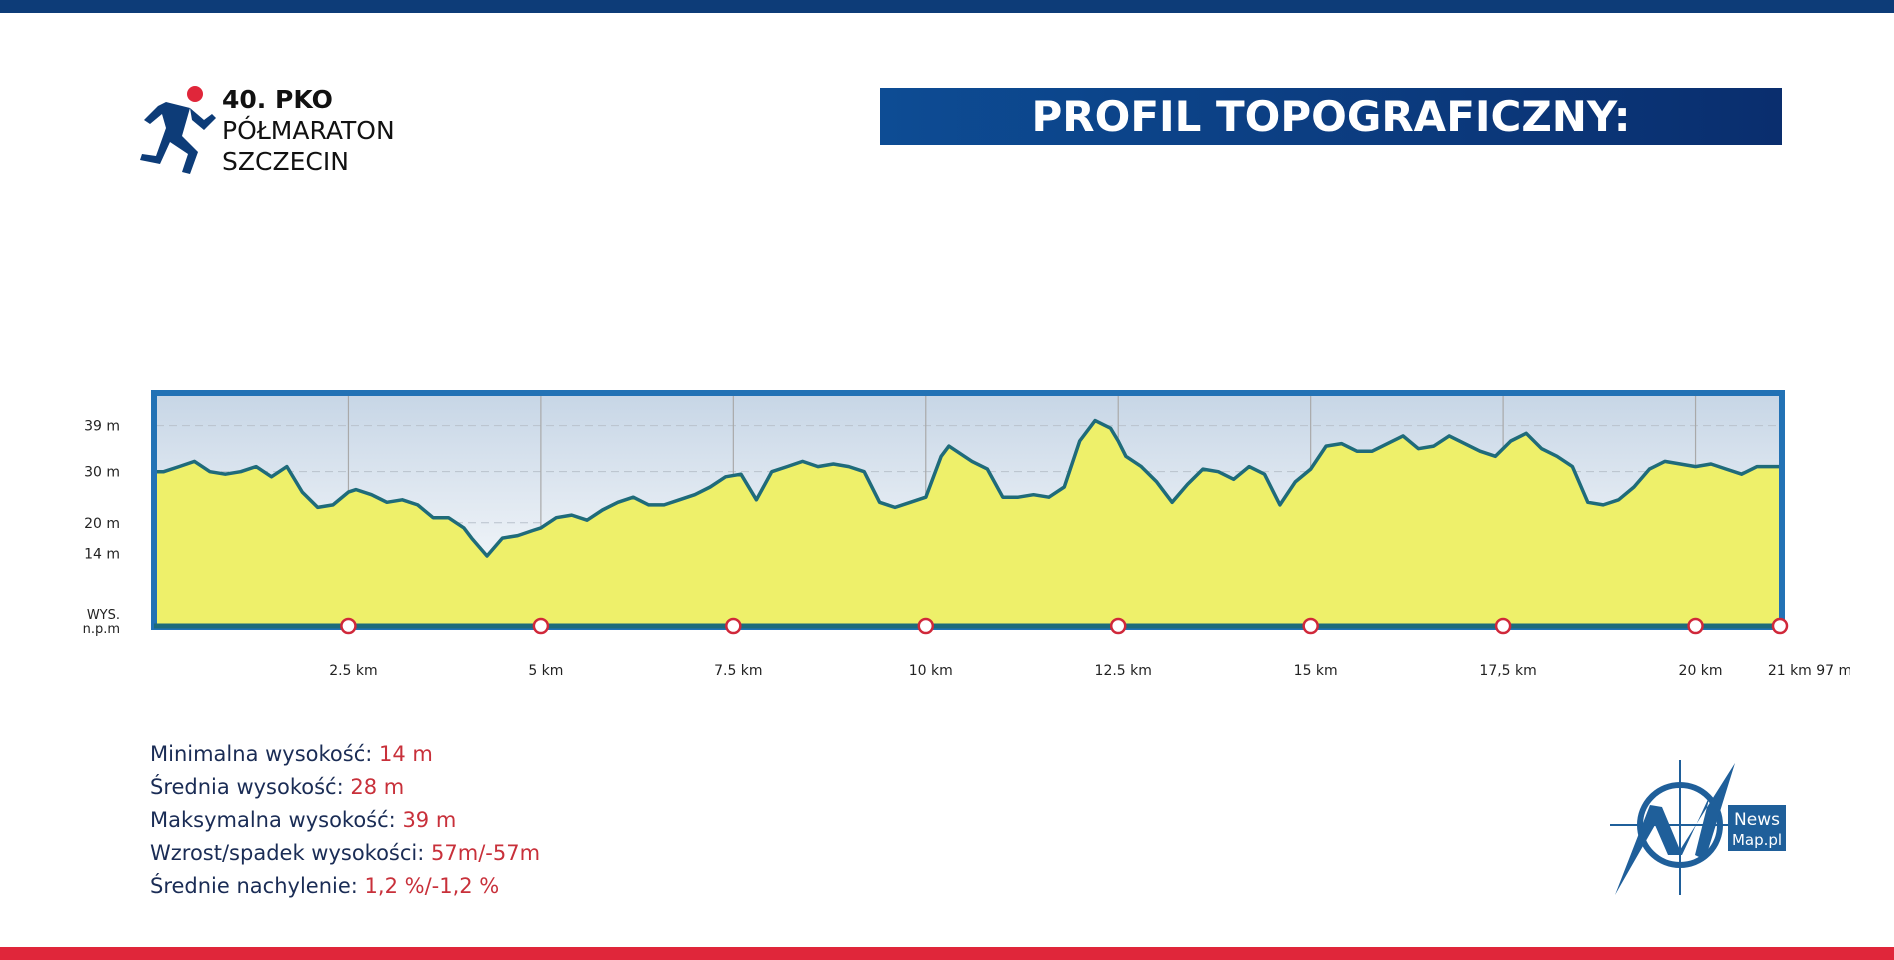  Describe the element at coordinates (738, 671) in the screenshot. I see `x-tick-label: 7.5 km` at that location.